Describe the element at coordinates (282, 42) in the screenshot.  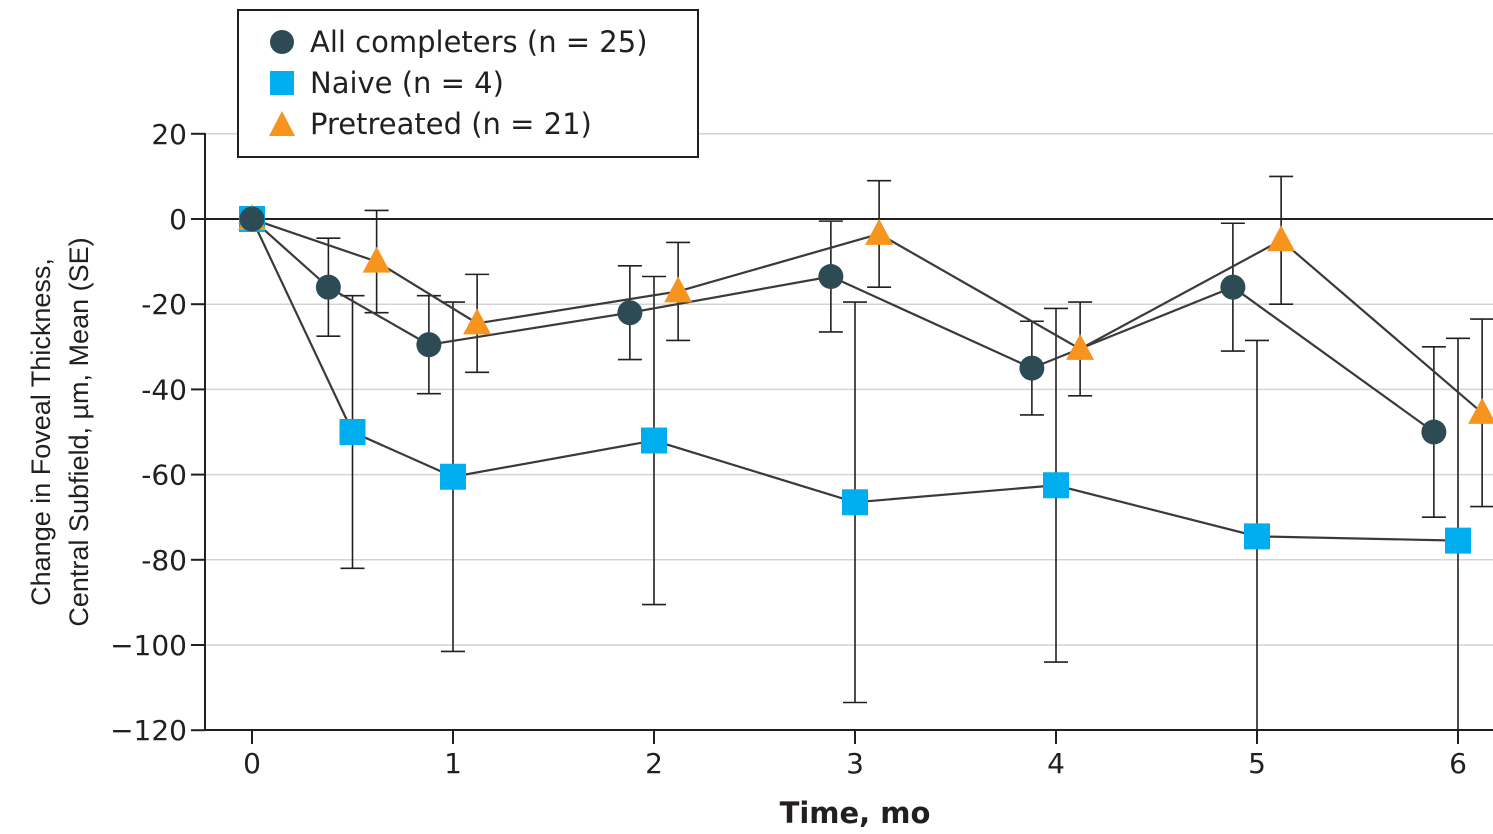
I see `legend-marker-circle` at that location.